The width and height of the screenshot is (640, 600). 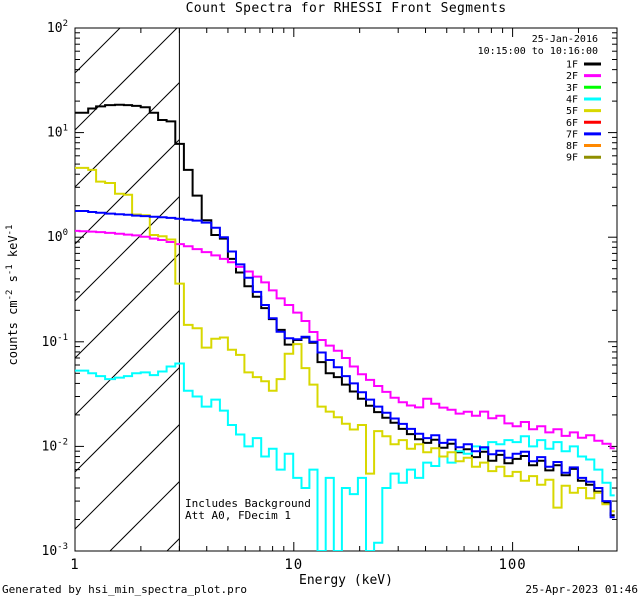 What do you see at coordinates (583, 65) in the screenshot?
I see `legend-item-1F: 1F` at bounding box center [583, 65].